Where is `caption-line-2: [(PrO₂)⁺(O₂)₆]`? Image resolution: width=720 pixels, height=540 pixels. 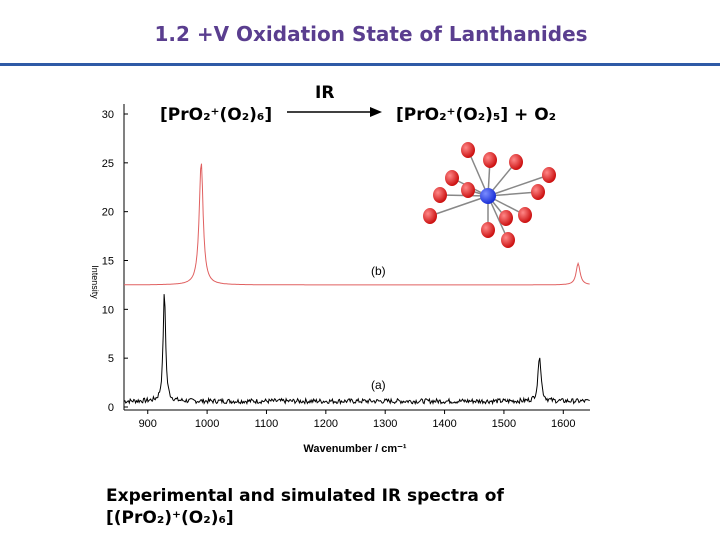 caption-line-2: [(PrO₂)⁺(O₂)₆] is located at coordinates (170, 518).